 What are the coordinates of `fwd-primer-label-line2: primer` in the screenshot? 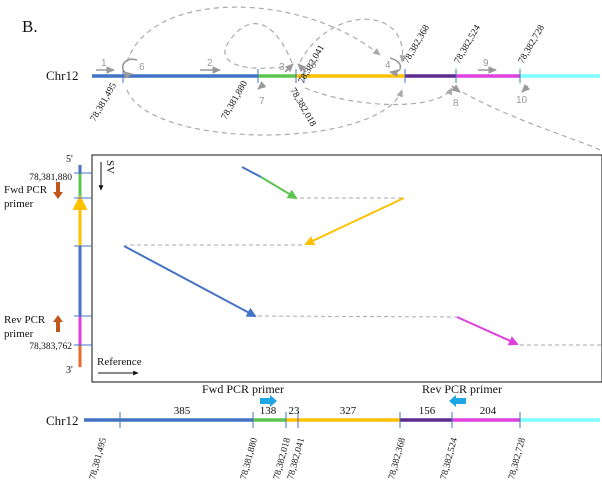 It's located at (19, 204).